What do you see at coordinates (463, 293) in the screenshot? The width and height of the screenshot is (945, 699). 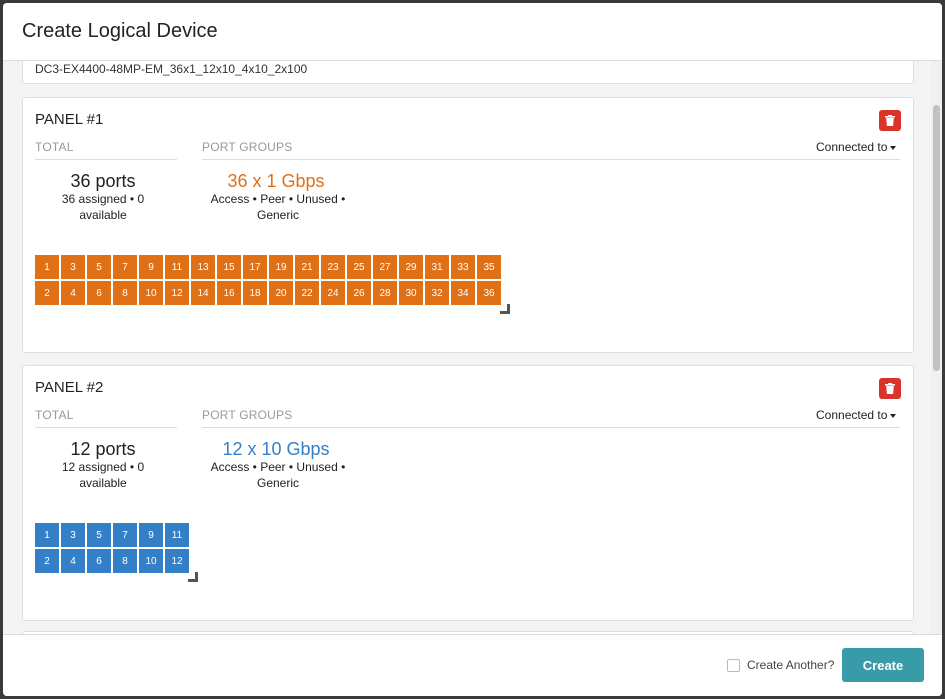 I see `port-34: 34` at bounding box center [463, 293].